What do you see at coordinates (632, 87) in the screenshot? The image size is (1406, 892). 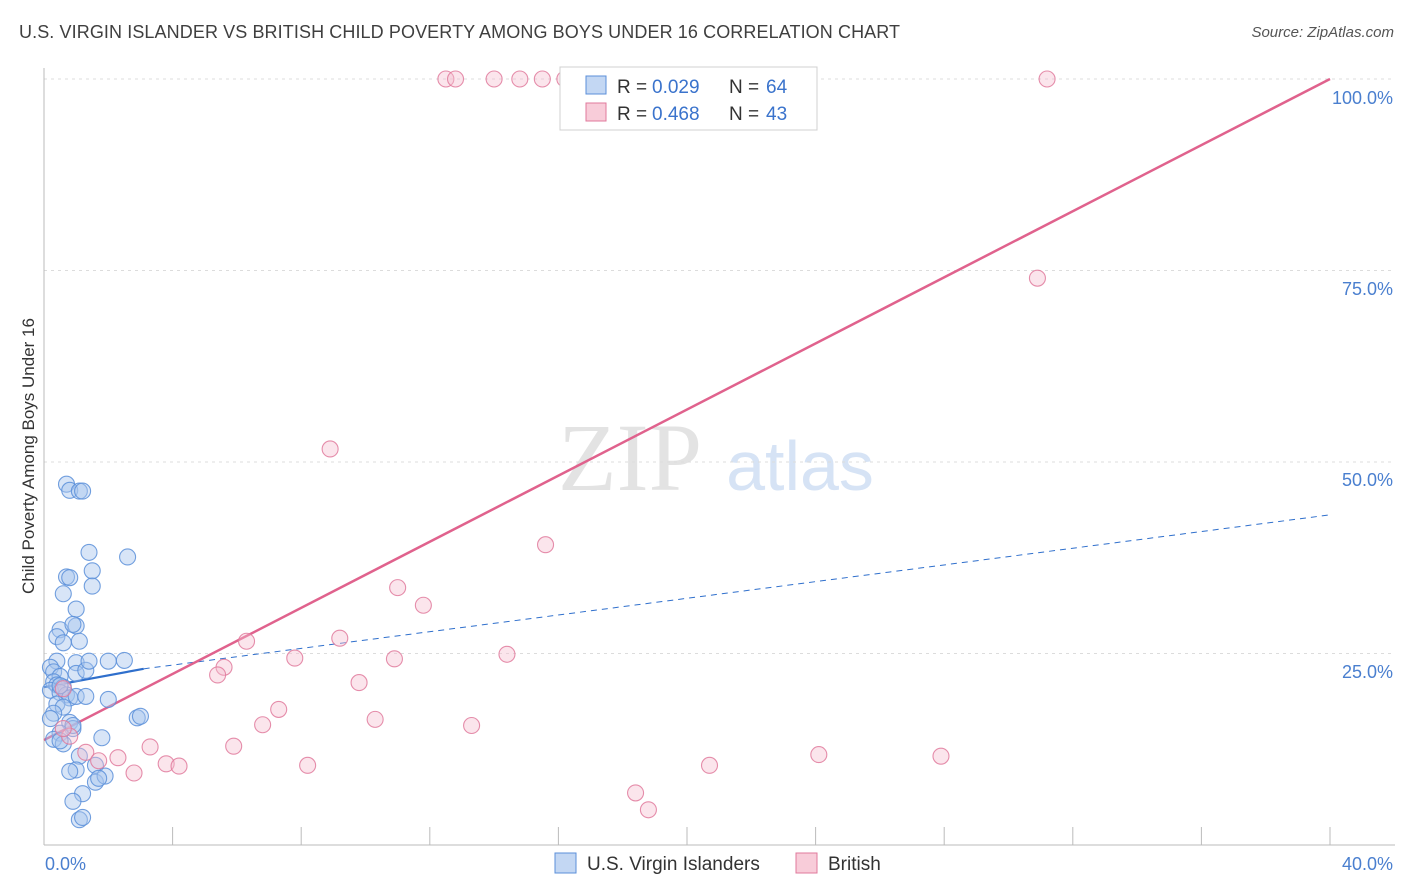 I see `legend-r-label-1: R =` at bounding box center [632, 87].